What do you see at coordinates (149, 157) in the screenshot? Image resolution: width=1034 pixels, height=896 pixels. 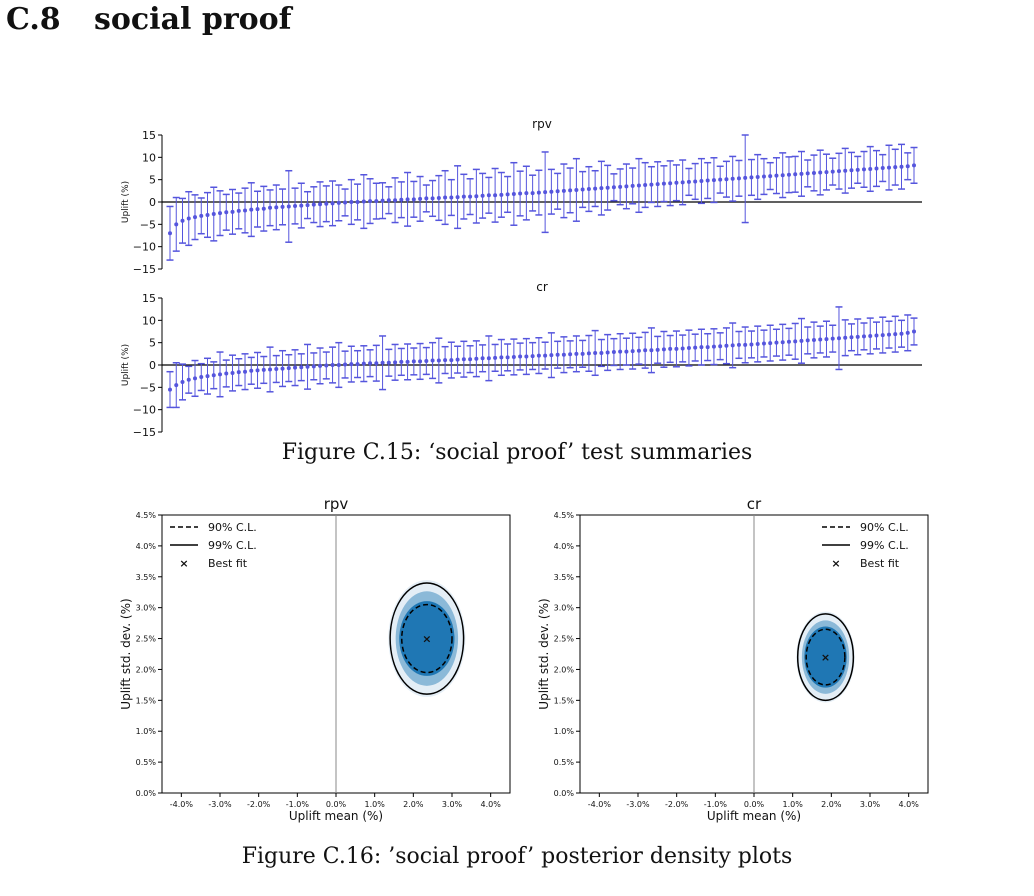 I see `y-tick-label: 10` at bounding box center [149, 157].